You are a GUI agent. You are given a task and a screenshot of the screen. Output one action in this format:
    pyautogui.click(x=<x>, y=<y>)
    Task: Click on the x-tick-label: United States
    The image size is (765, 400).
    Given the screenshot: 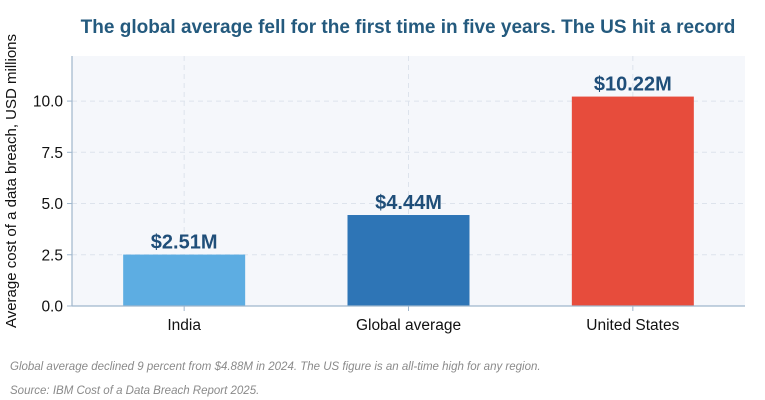 What is the action you would take?
    pyautogui.click(x=632, y=325)
    